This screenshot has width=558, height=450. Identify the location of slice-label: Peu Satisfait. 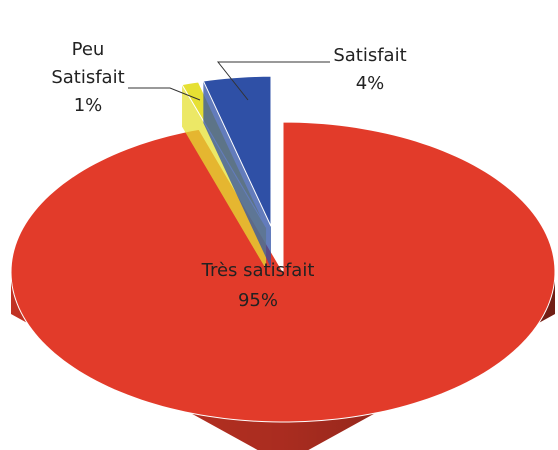
(88, 63).